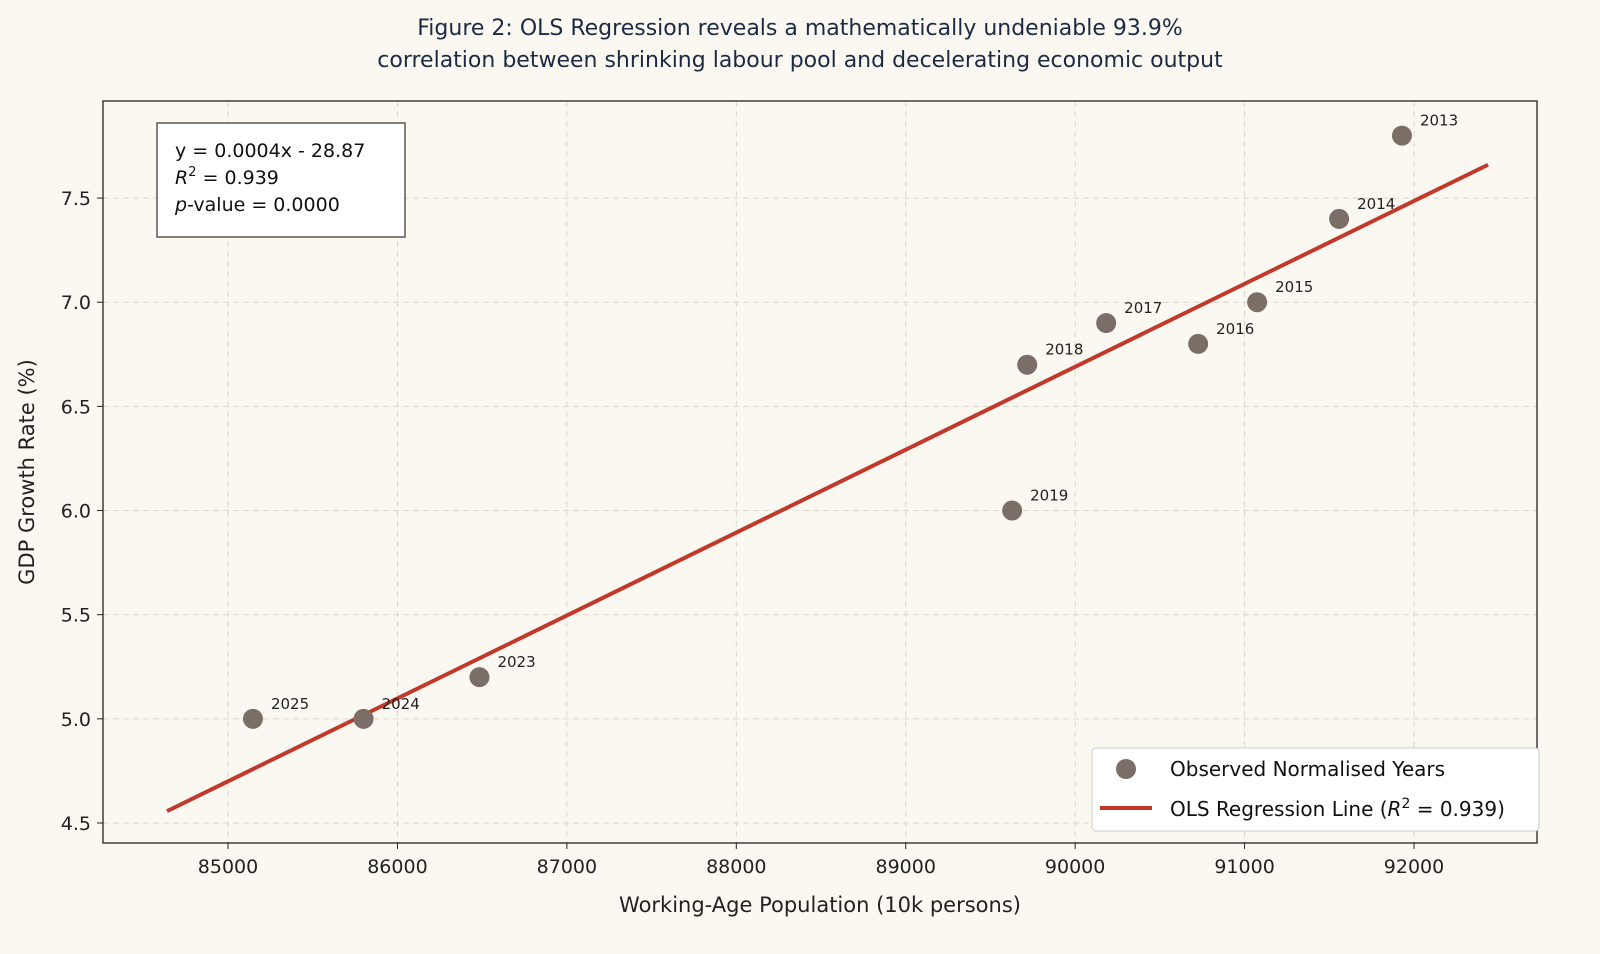 The image size is (1600, 954). I want to click on legend-marker-points, so click(1126, 769).